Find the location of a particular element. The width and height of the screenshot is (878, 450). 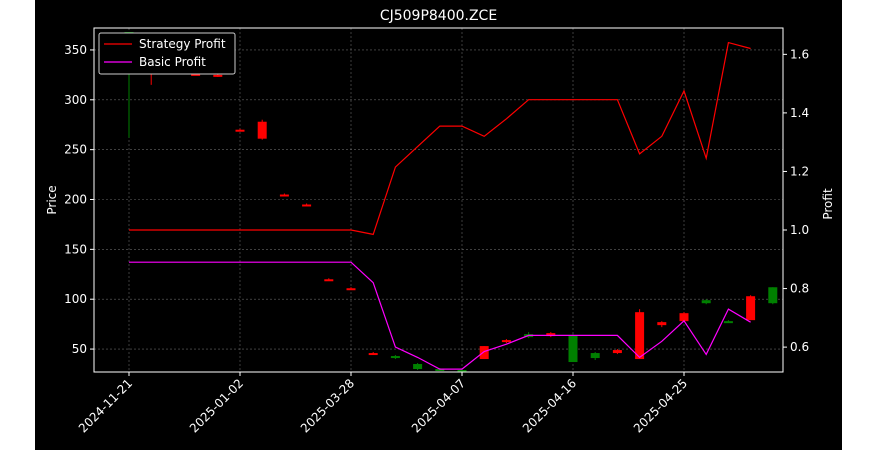

y-tick-label-left: 350 is located at coordinates (75, 50).